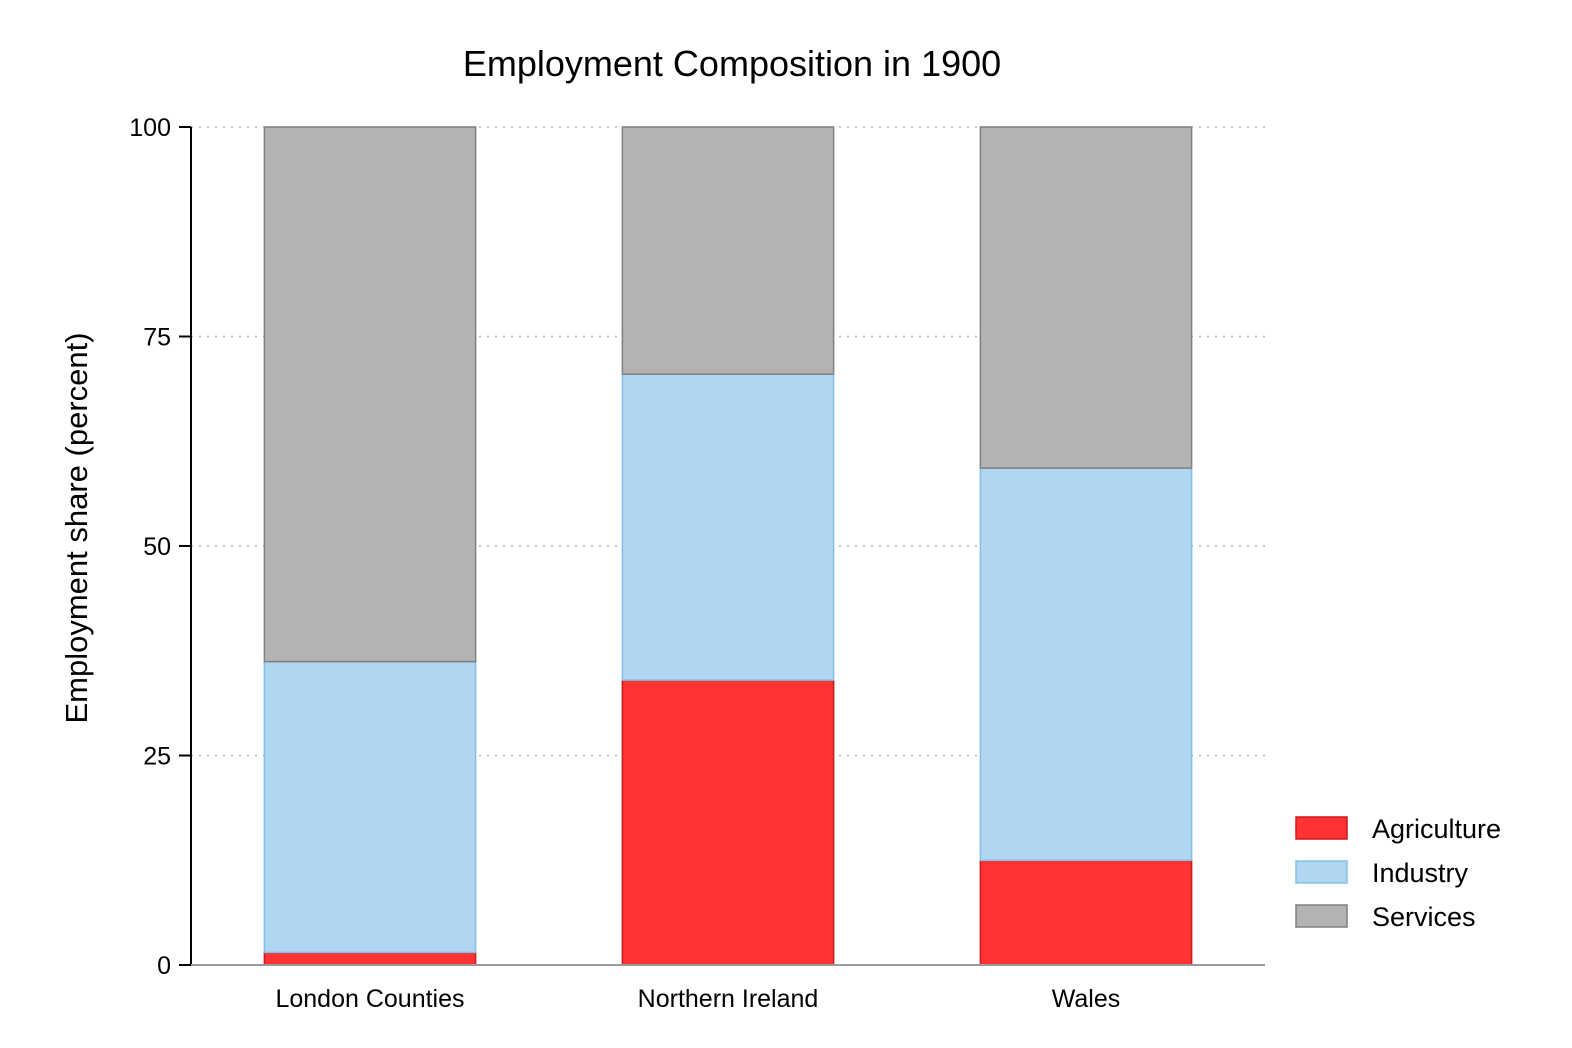 The width and height of the screenshot is (1572, 1048). What do you see at coordinates (157, 547) in the screenshot?
I see `y-tick-label: 50` at bounding box center [157, 547].